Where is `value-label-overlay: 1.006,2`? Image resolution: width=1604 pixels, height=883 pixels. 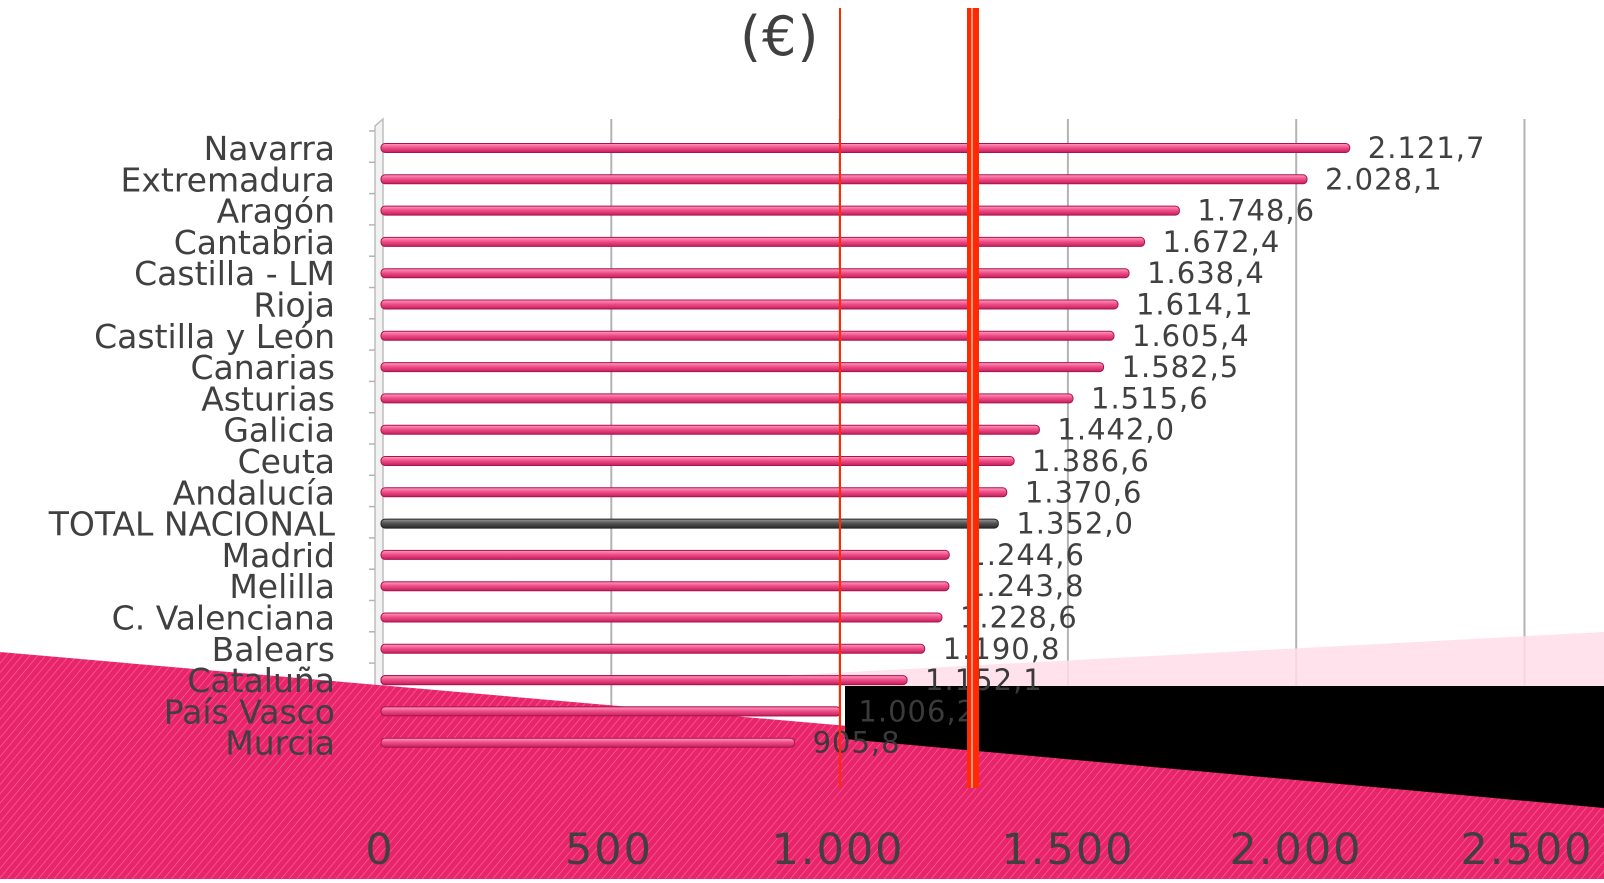 value-label-overlay: 1.006,2 is located at coordinates (917, 711).